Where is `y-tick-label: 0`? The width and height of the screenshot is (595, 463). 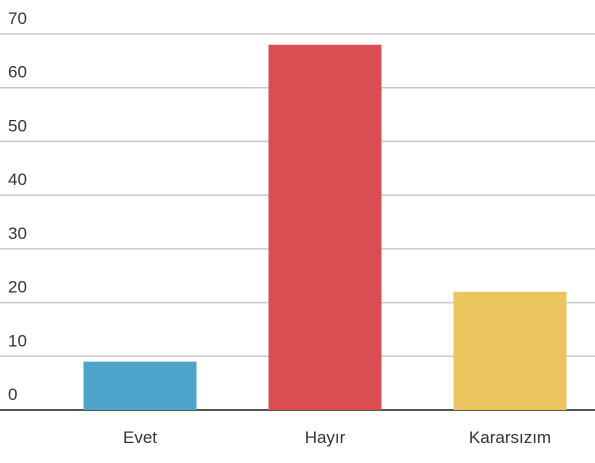
y-tick-label: 0 is located at coordinates (12, 394).